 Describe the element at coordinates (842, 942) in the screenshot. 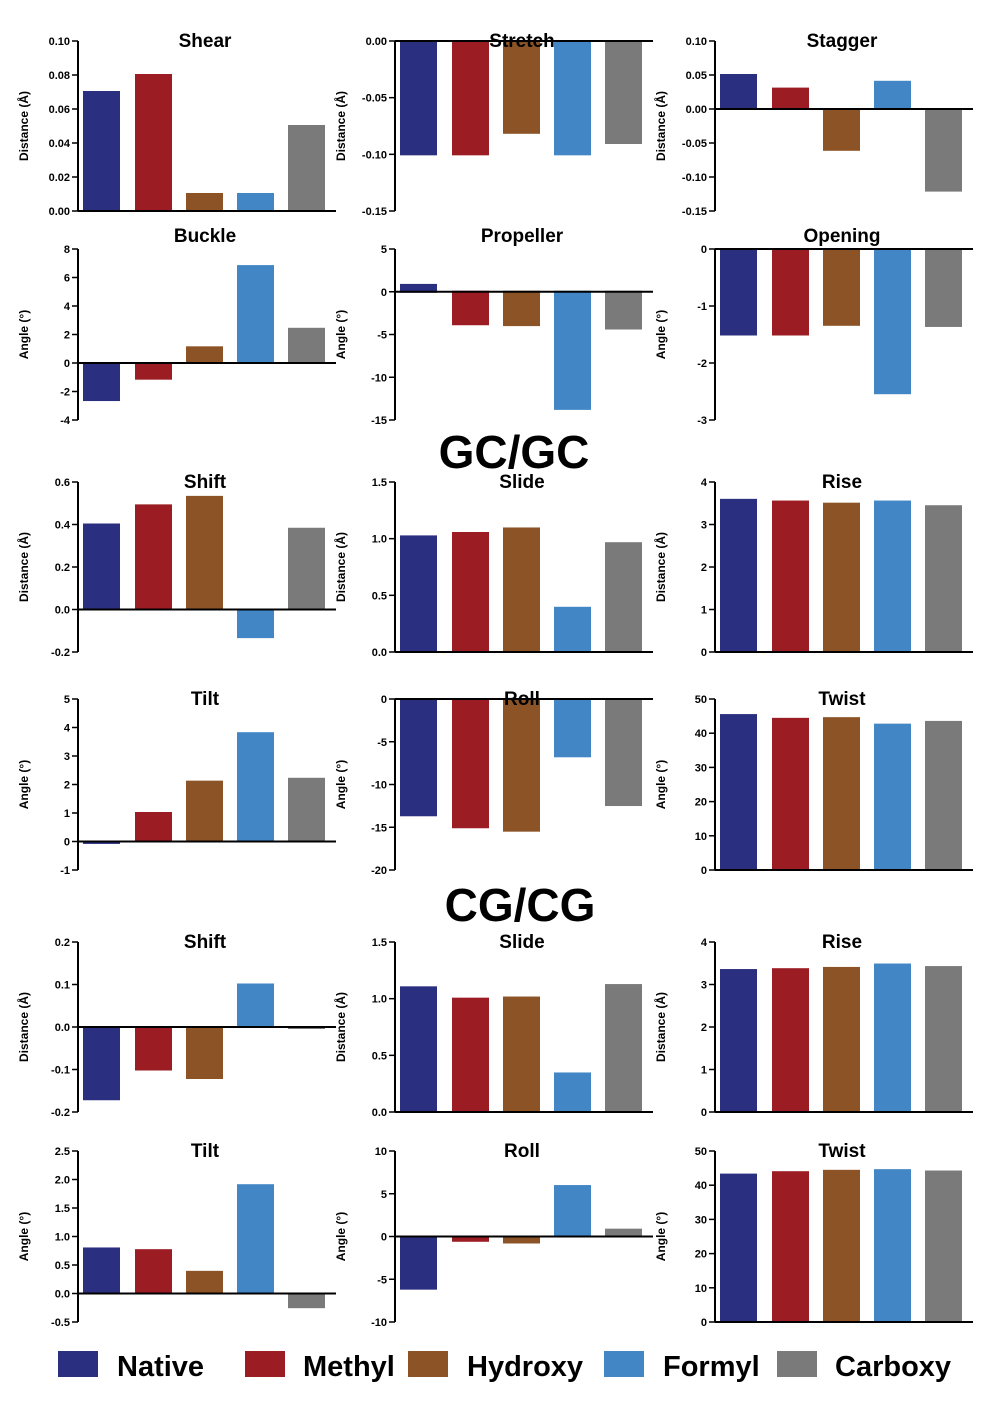

I see `panel-title: Rise` at that location.